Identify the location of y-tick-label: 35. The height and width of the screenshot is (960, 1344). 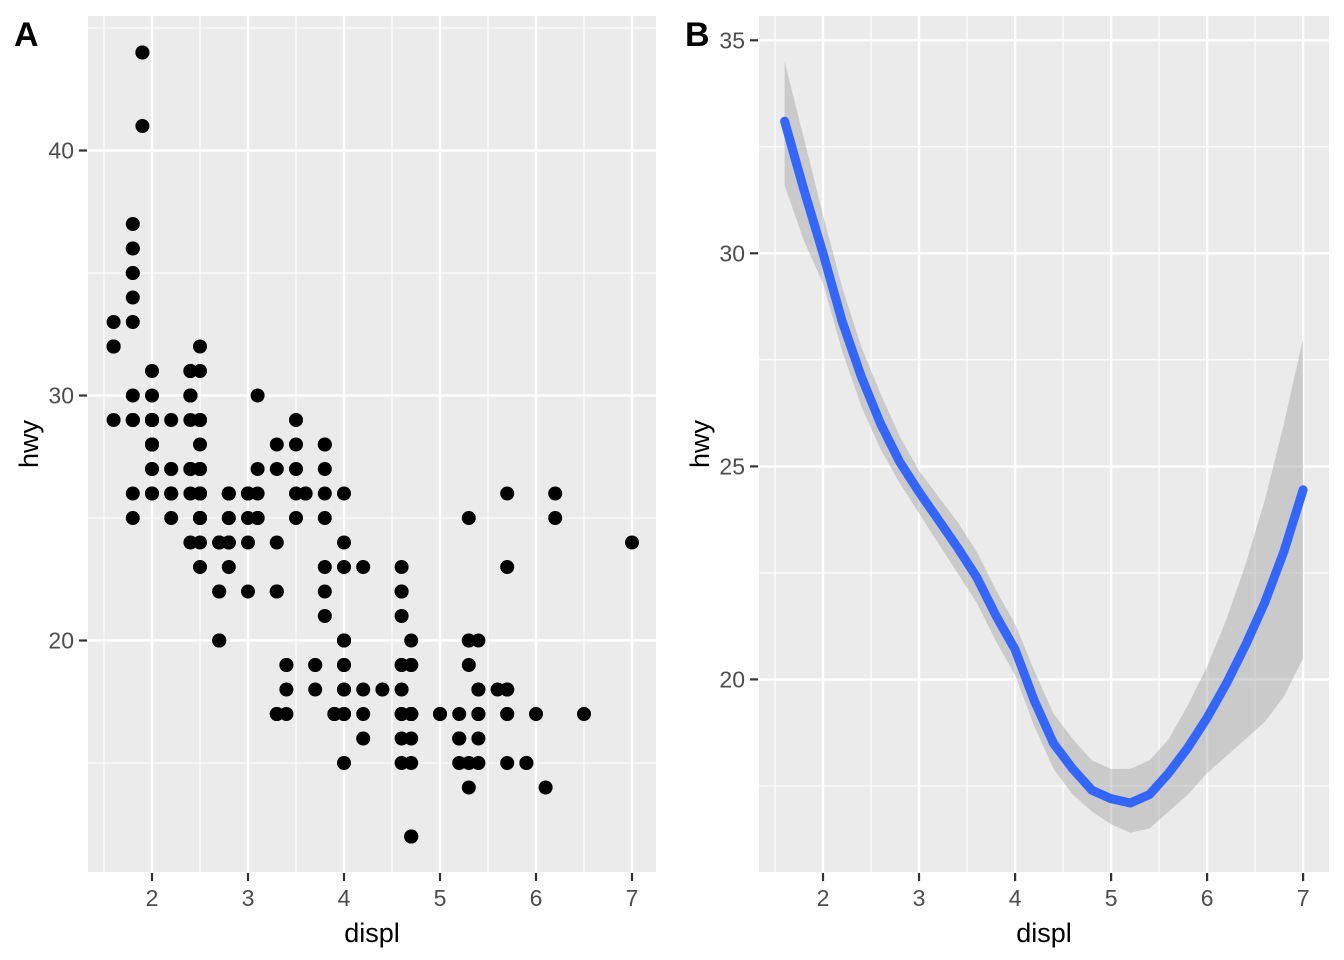
(732, 40).